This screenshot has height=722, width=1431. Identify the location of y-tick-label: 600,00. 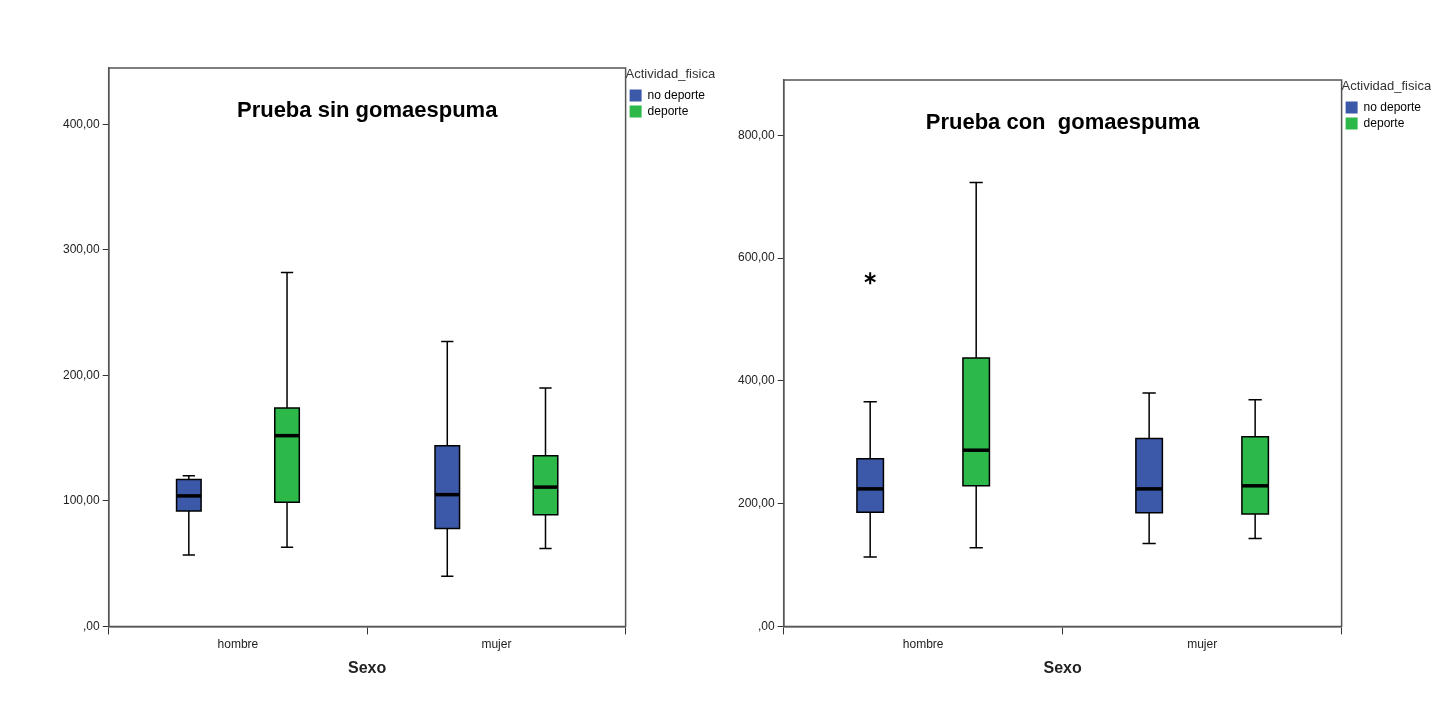
(757, 257).